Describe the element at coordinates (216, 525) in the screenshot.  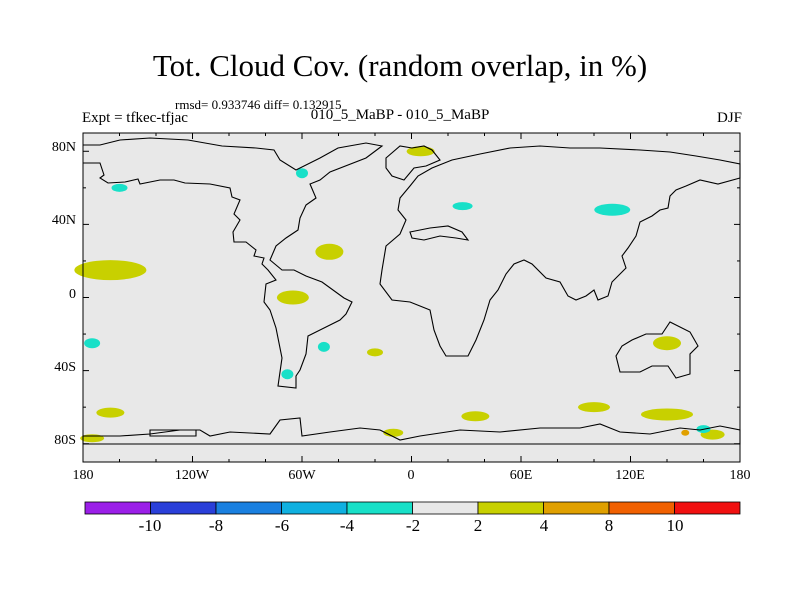
I see `colorbar-label: -8` at that location.